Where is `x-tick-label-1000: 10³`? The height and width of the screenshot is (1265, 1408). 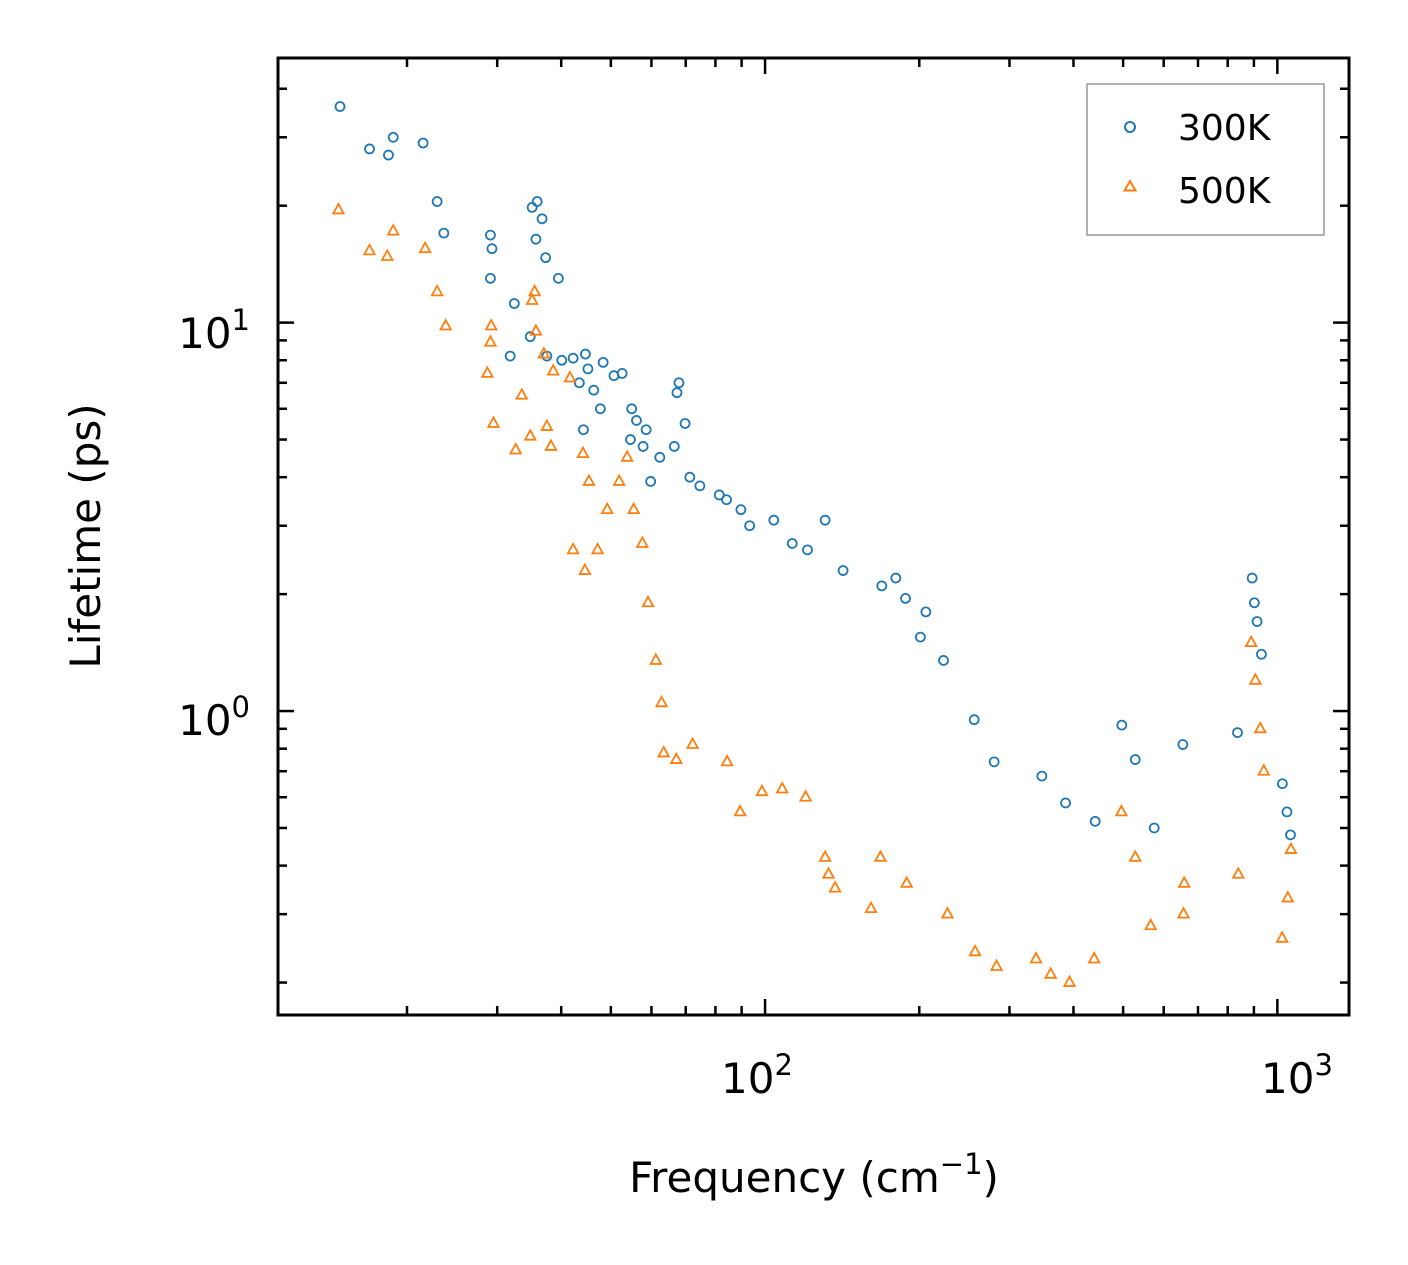 x-tick-label-1000: 10³ is located at coordinates (1297, 1075).